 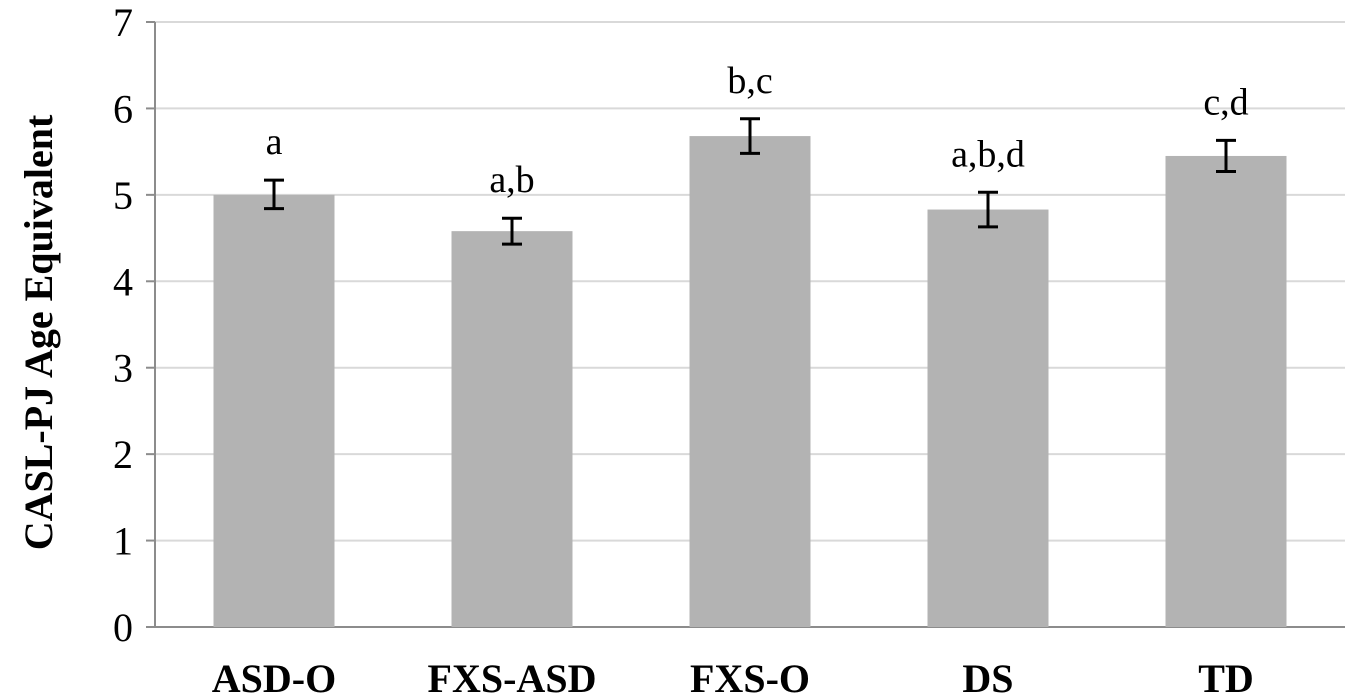 What do you see at coordinates (123, 454) in the screenshot?
I see `y-tick-label: 2` at bounding box center [123, 454].